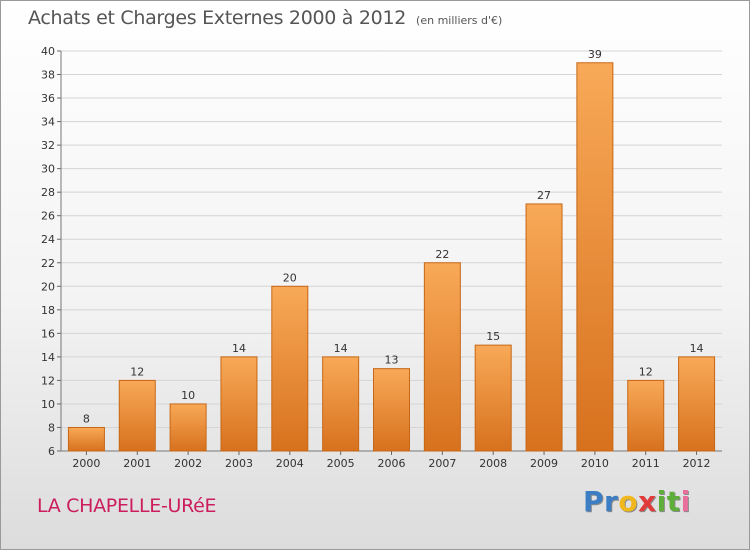  Describe the element at coordinates (48, 192) in the screenshot. I see `y-tick-label-28: 28` at that location.